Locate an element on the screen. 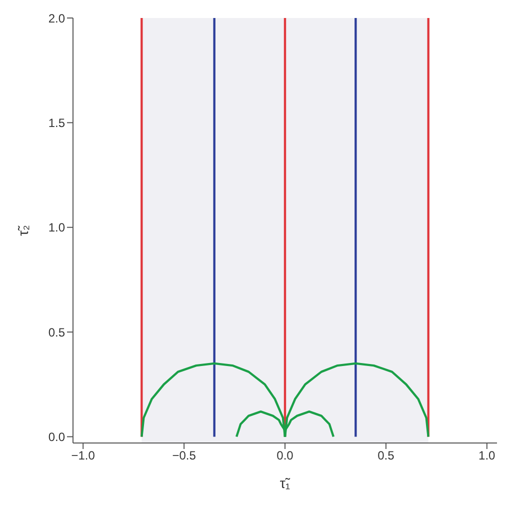 This screenshot has height=517, width=520. x-tick-label: 0.0 is located at coordinates (285, 455).